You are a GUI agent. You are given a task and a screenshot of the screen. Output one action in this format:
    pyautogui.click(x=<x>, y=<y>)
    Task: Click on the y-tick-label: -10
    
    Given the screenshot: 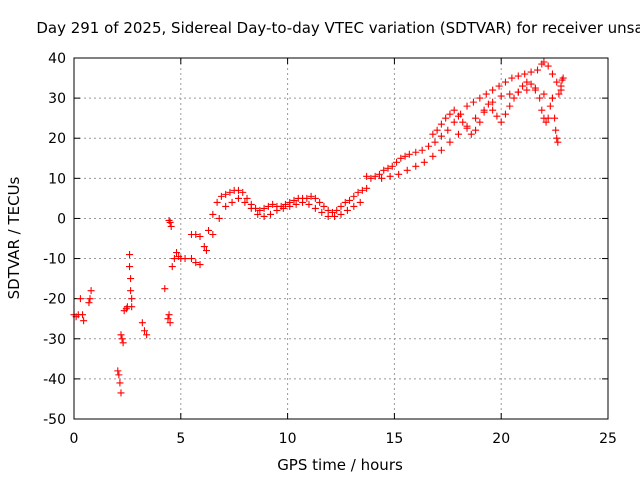 What is the action you would take?
    pyautogui.click(x=54, y=260)
    